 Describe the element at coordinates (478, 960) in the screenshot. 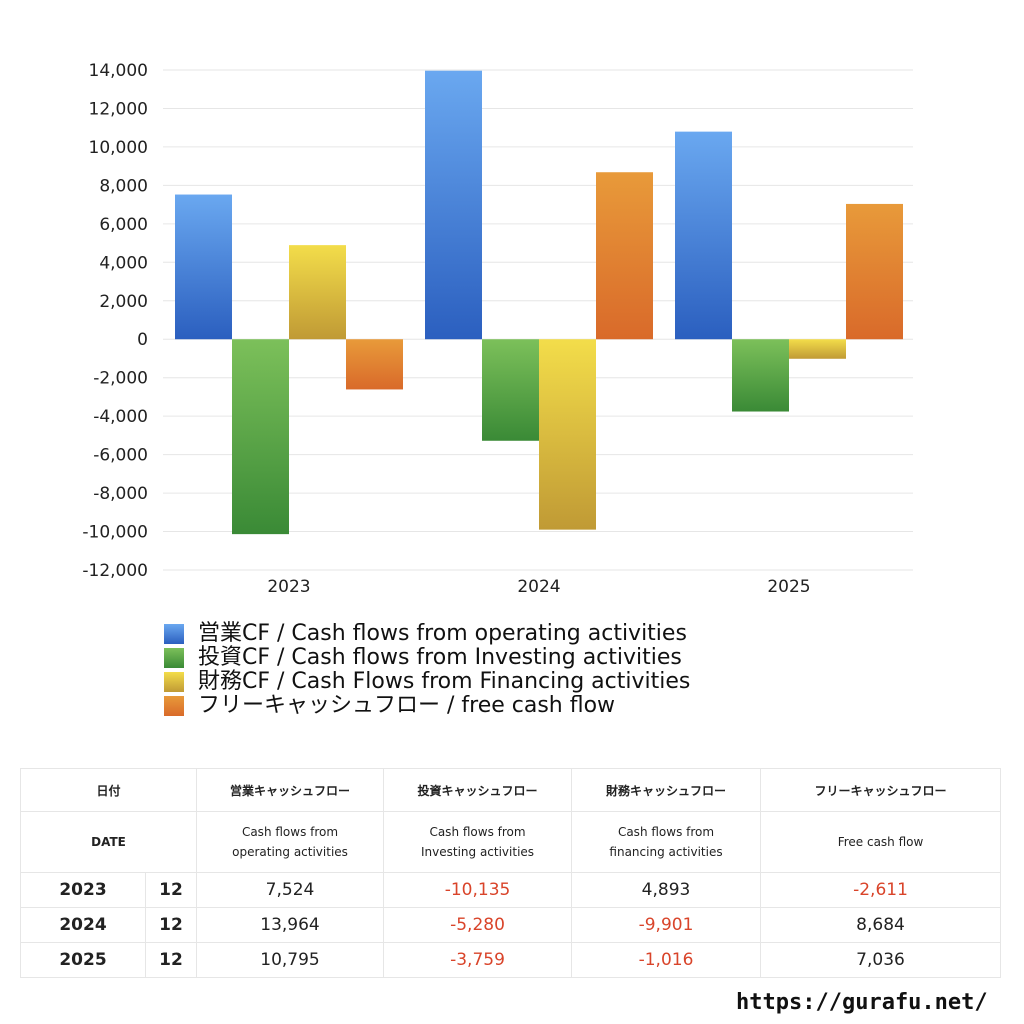

I see `cell-investing: -3,759` at that location.